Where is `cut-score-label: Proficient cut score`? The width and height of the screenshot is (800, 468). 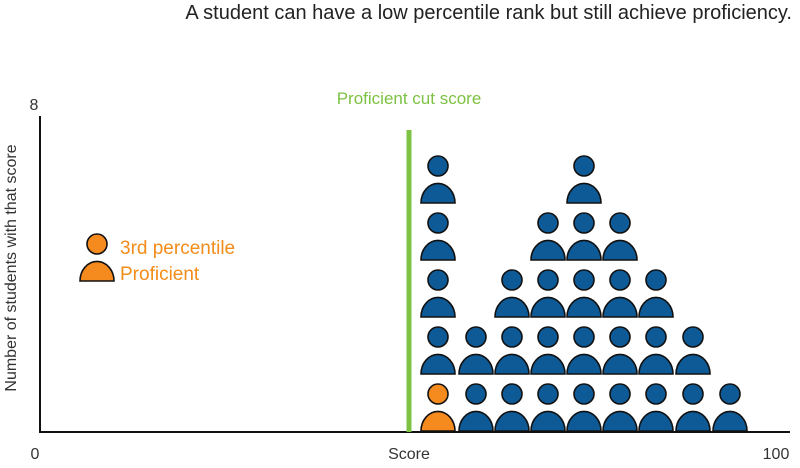
cut-score-label: Proficient cut score is located at coordinates (409, 98).